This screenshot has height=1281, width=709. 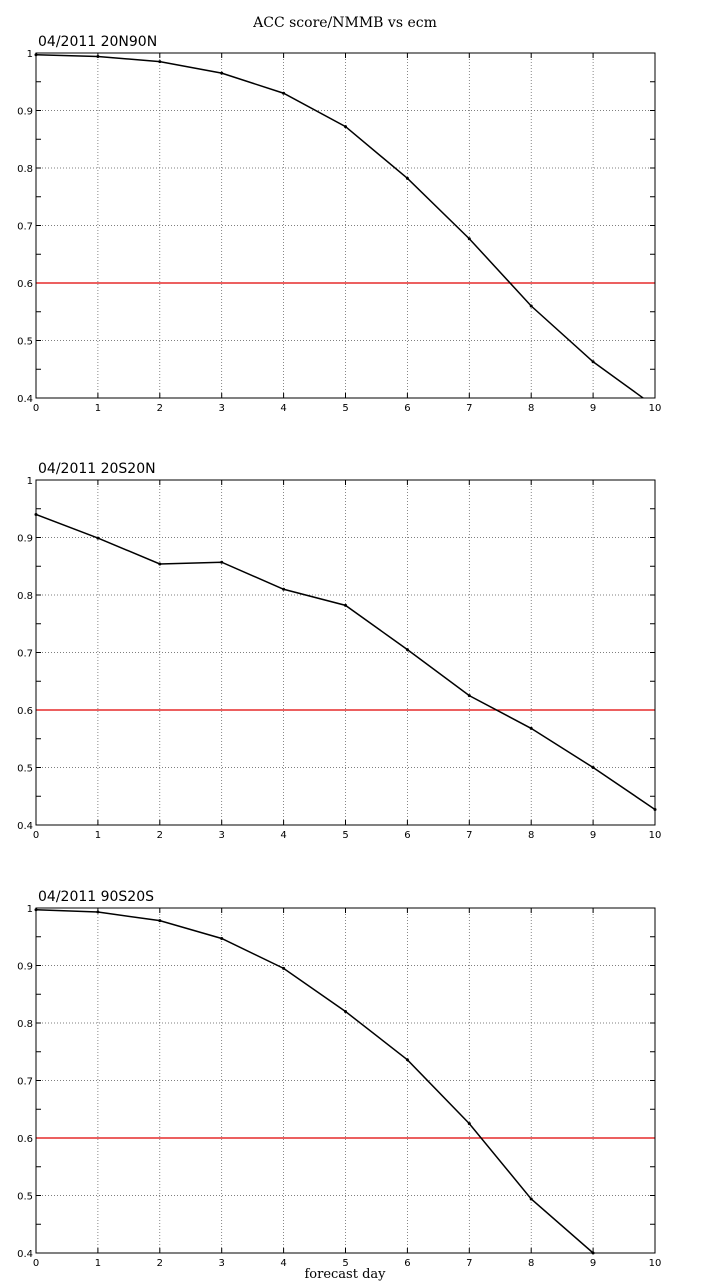 I want to click on x-axis-label: forecast day, so click(x=345, y=1274).